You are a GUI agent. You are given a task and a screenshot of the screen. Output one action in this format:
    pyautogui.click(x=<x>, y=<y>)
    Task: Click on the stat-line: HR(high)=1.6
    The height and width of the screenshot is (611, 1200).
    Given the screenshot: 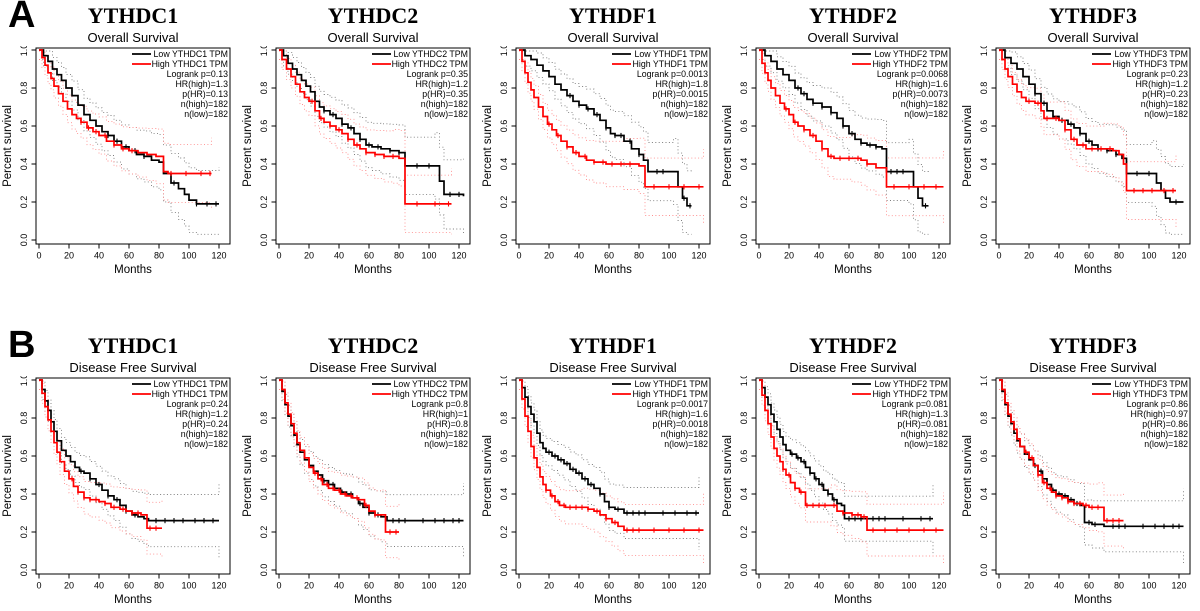 What is the action you would take?
    pyautogui.click(x=681, y=414)
    